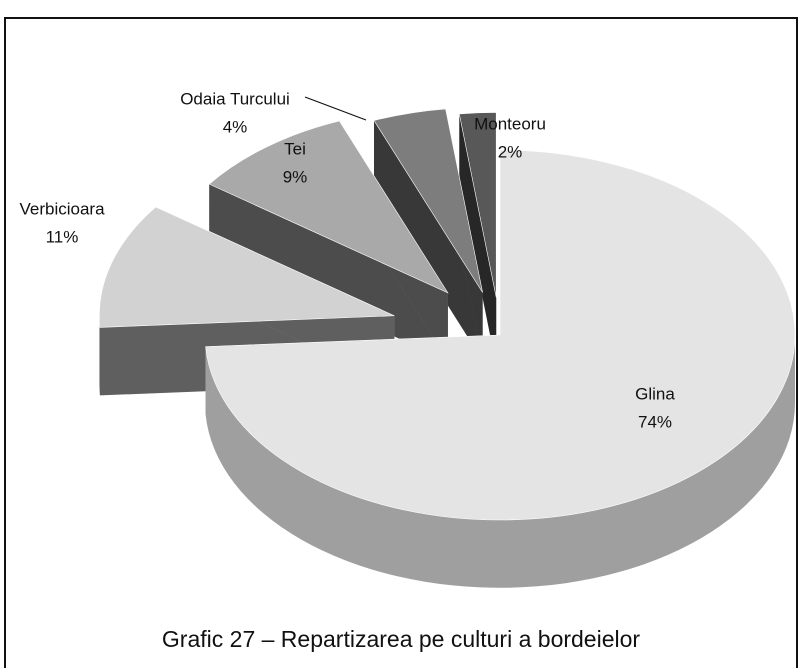 The image size is (802, 668). Describe the element at coordinates (295, 148) in the screenshot. I see `slice-label: Tei` at that location.